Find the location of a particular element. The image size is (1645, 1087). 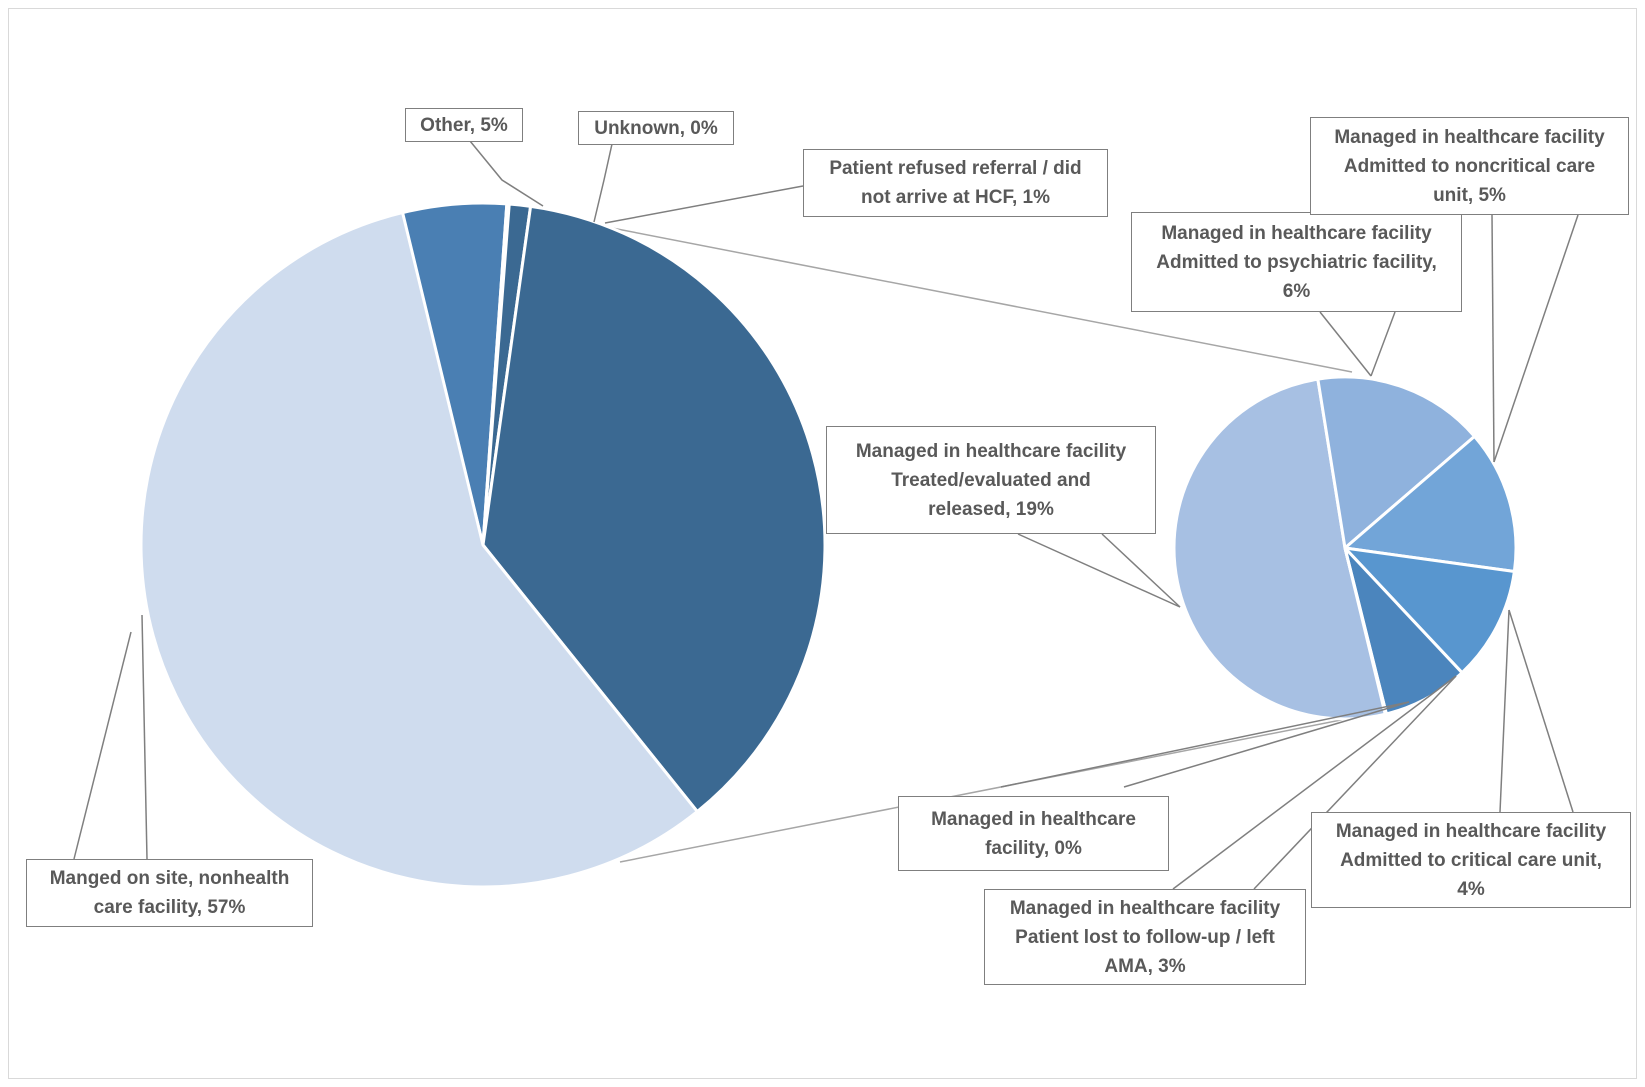

slice-secondary-managed-in-healthcare-facility is located at coordinates (1365, 631).